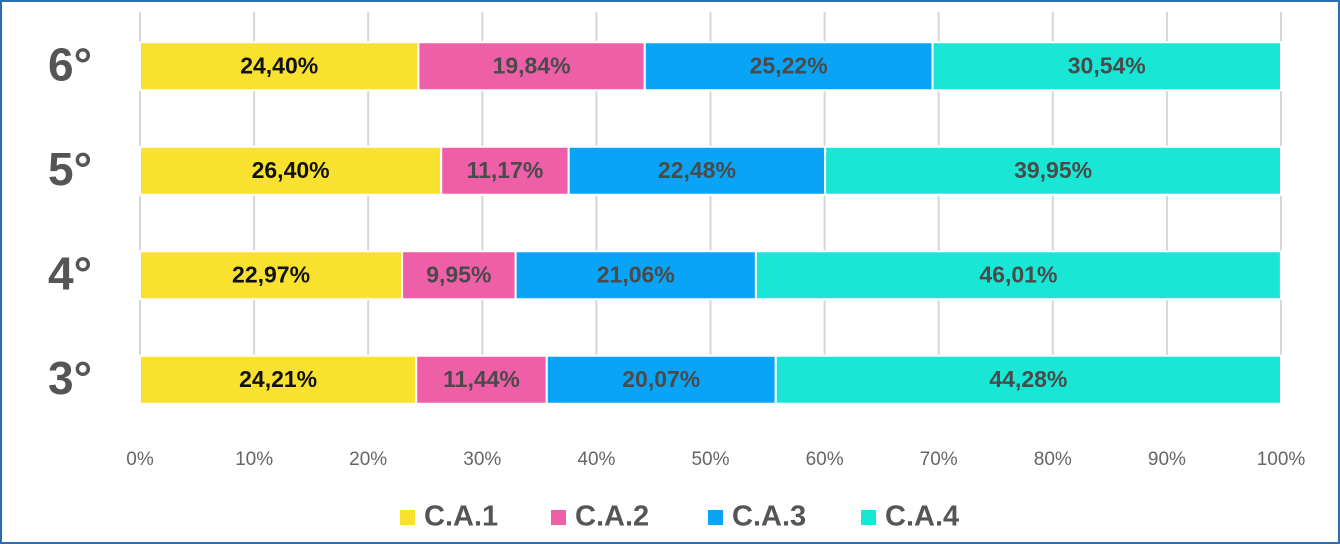 The image size is (1340, 544). I want to click on data-label: 22,48%, so click(697, 170).